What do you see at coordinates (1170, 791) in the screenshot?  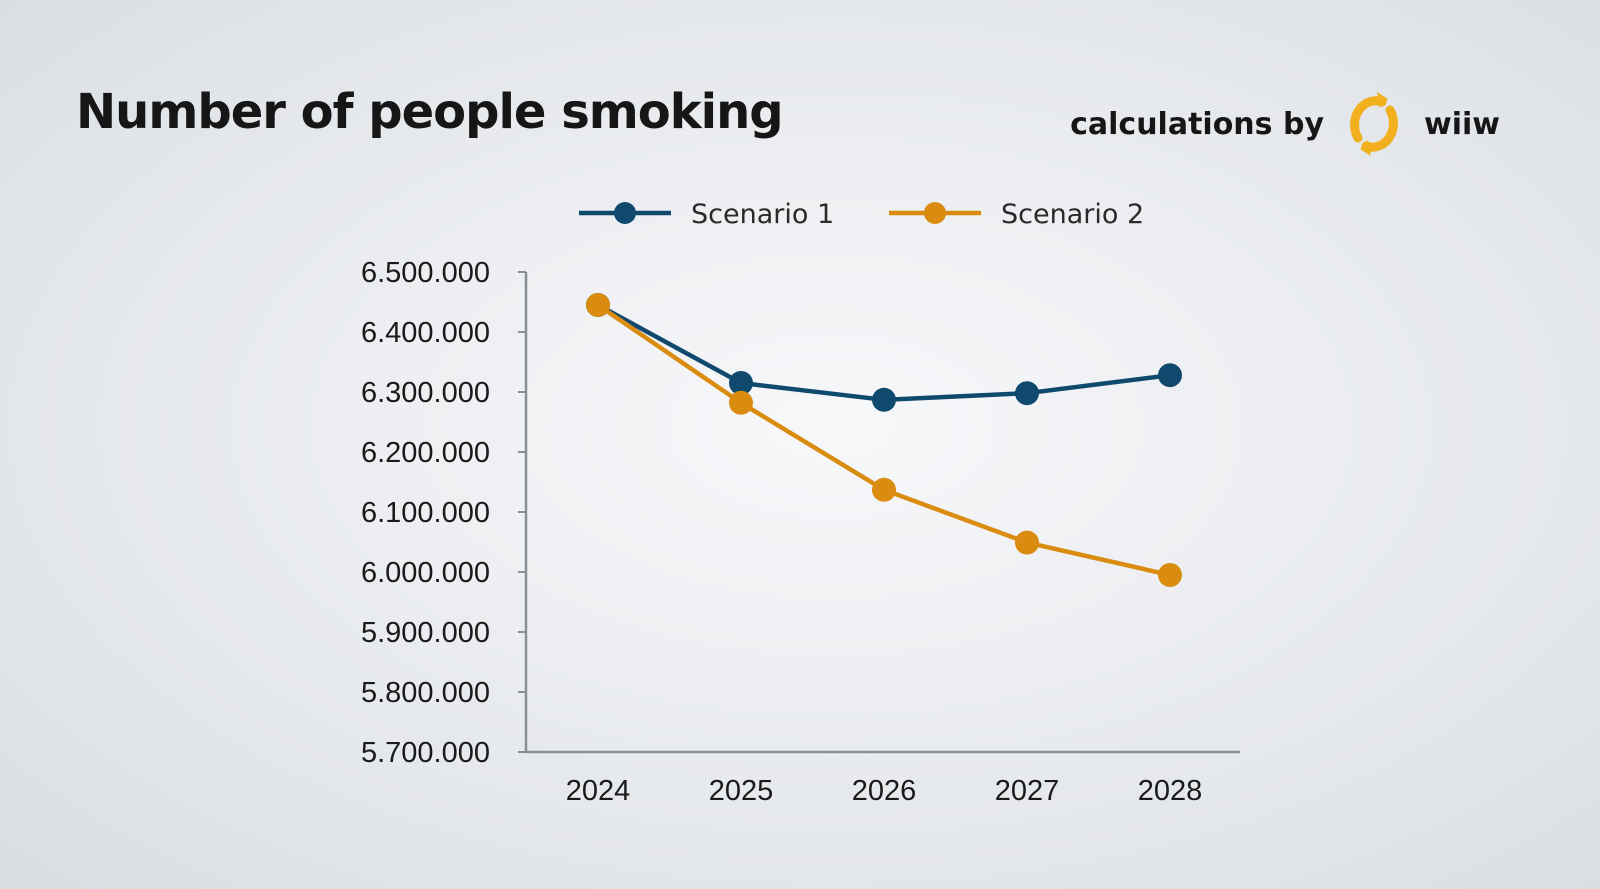 I see `x-tick-label: 2028` at bounding box center [1170, 791].